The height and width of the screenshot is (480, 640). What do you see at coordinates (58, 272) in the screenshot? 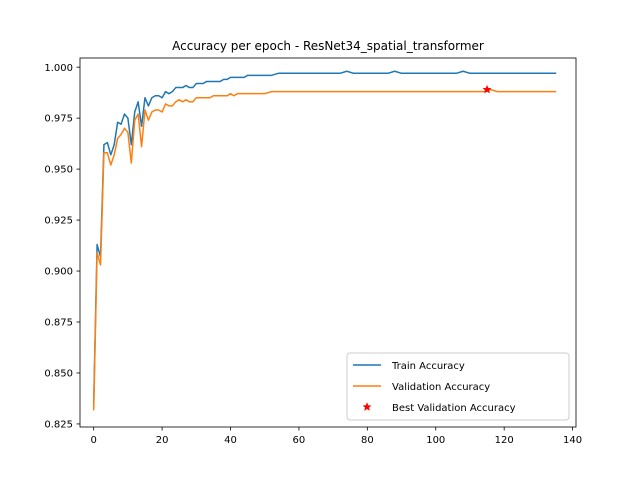
I see `y-tick-label: 0.900` at bounding box center [58, 272].